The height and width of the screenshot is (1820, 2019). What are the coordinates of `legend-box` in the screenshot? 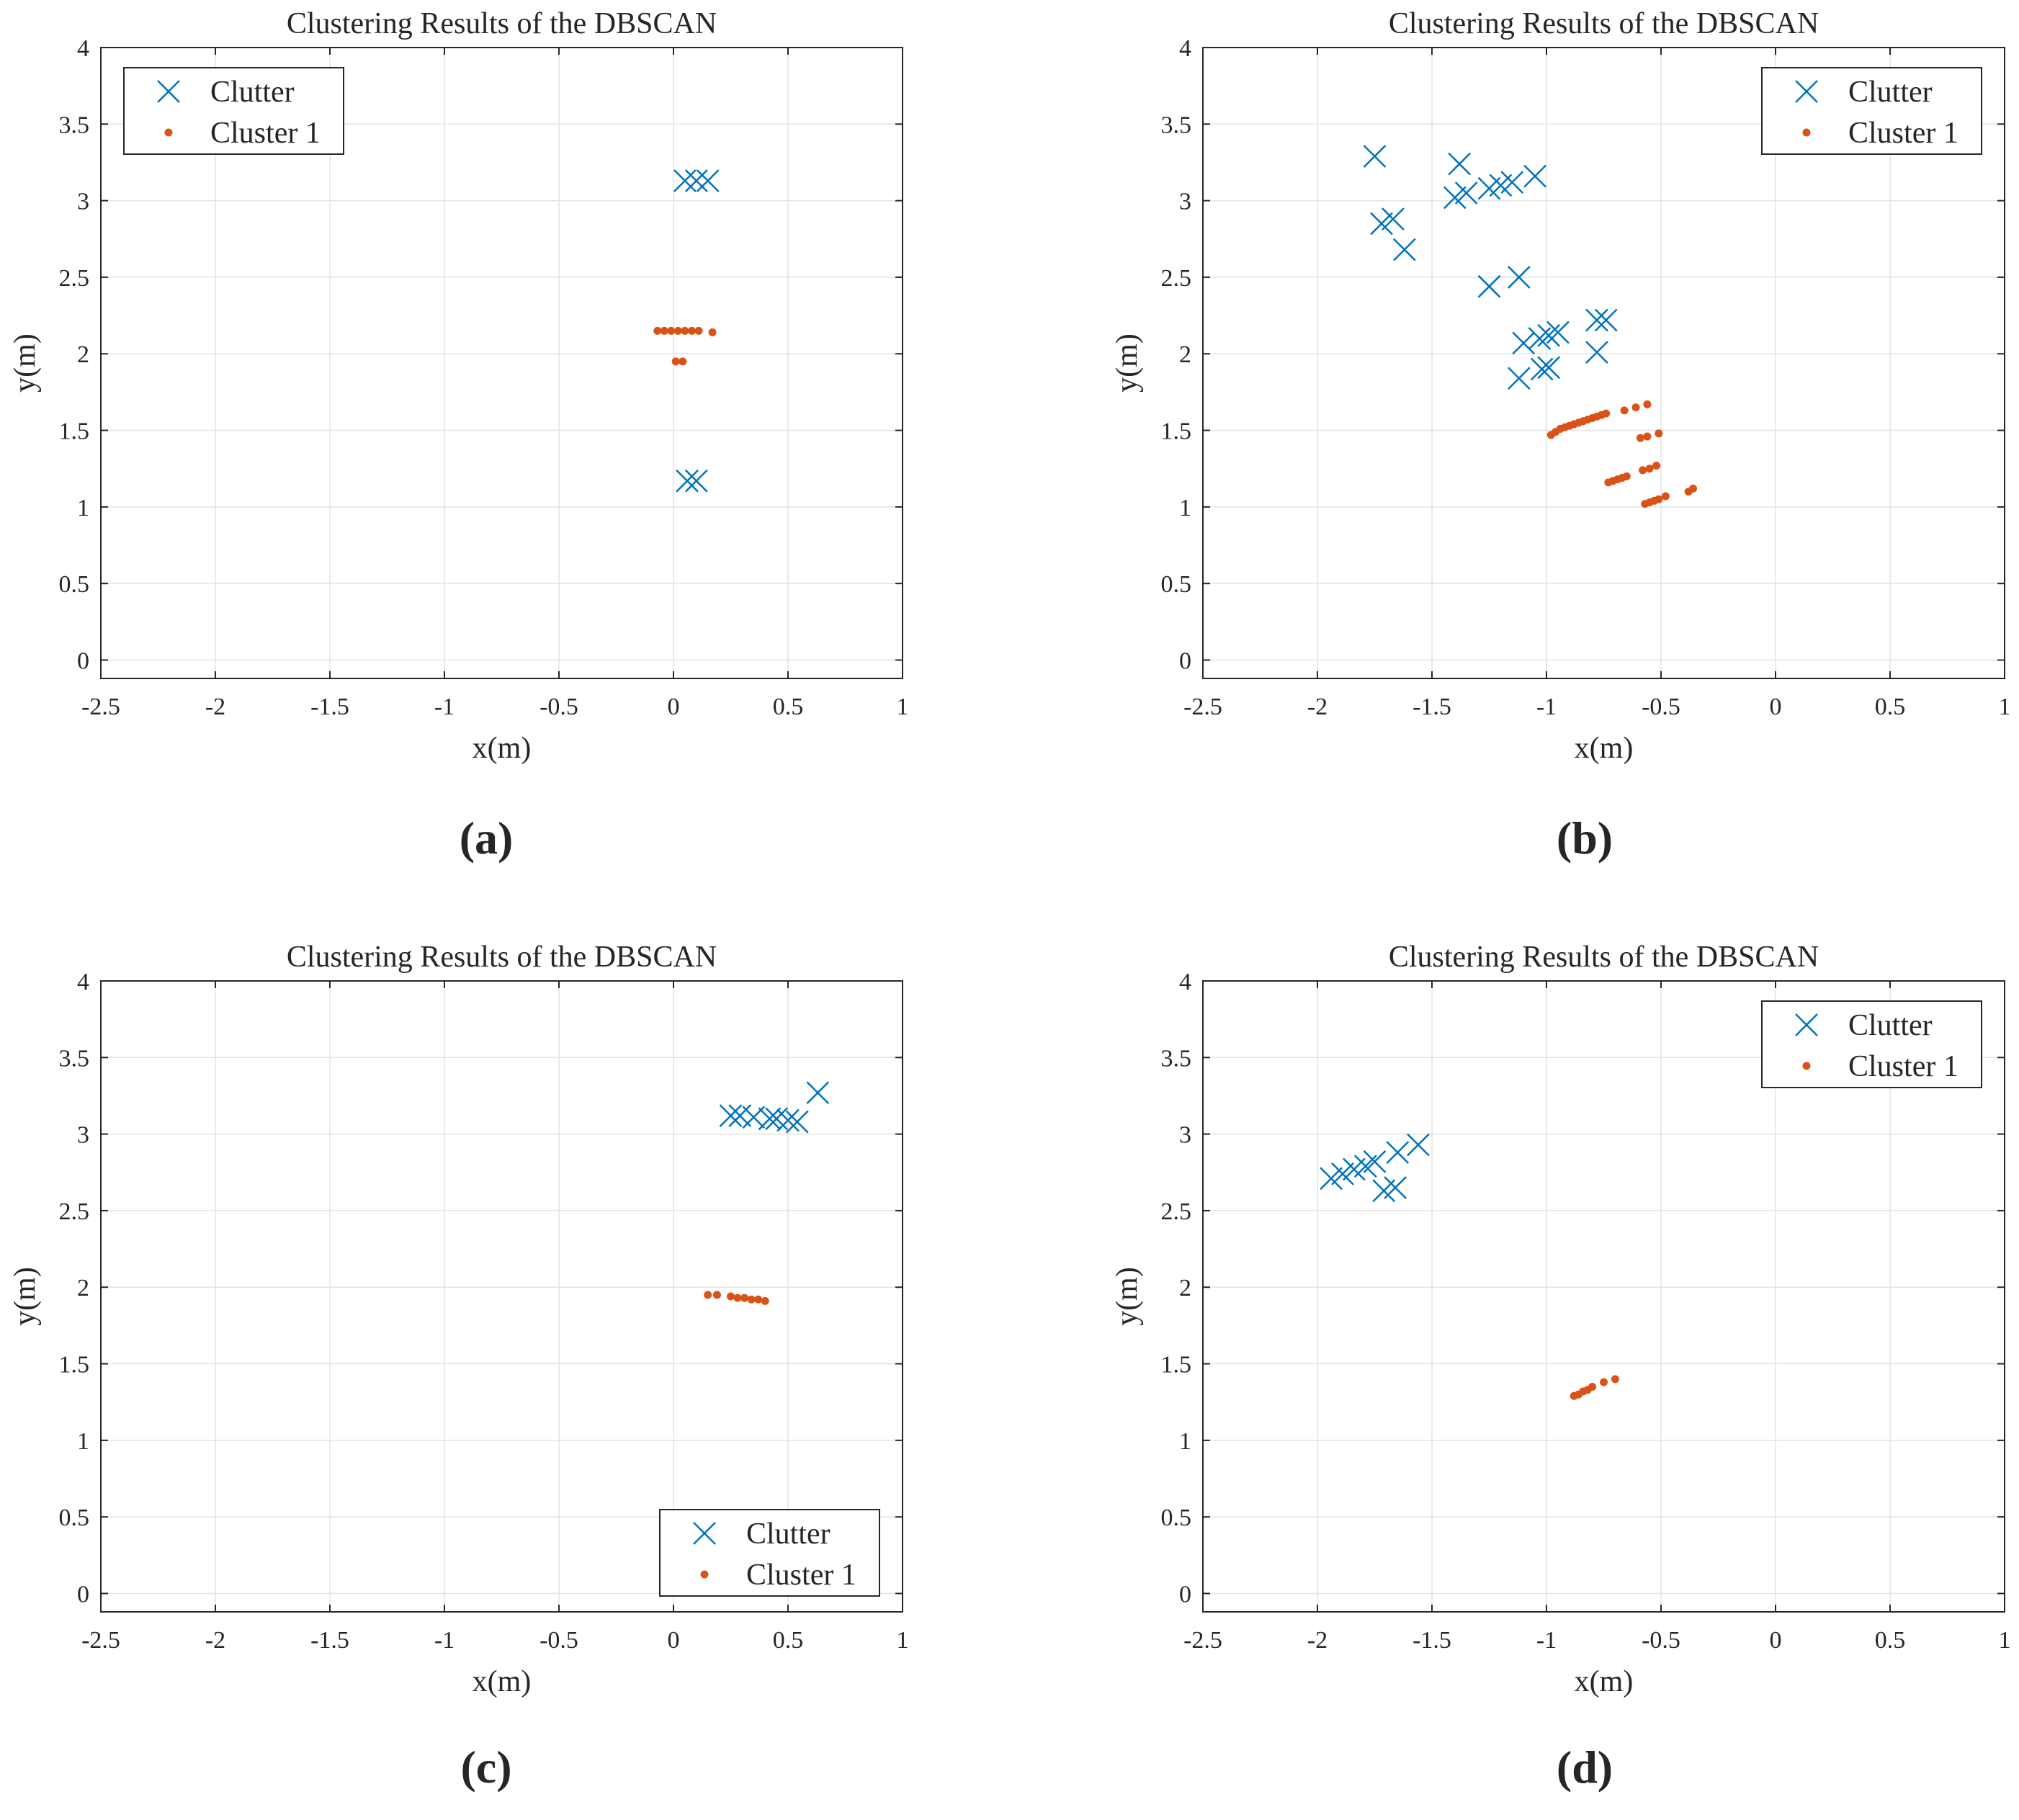 It's located at (233, 111).